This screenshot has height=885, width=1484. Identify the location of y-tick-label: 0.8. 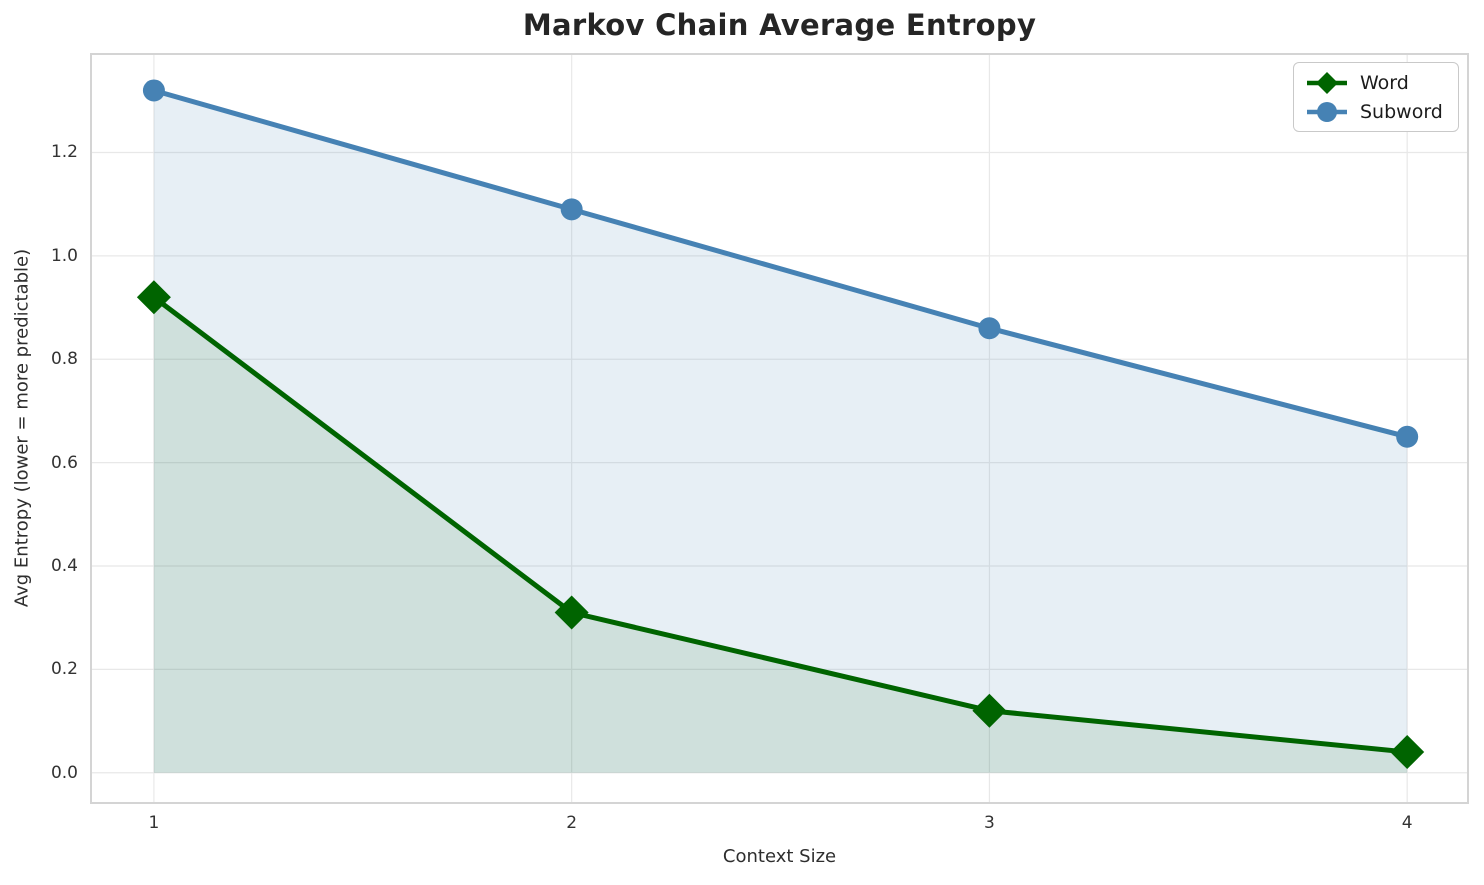
(64, 359).